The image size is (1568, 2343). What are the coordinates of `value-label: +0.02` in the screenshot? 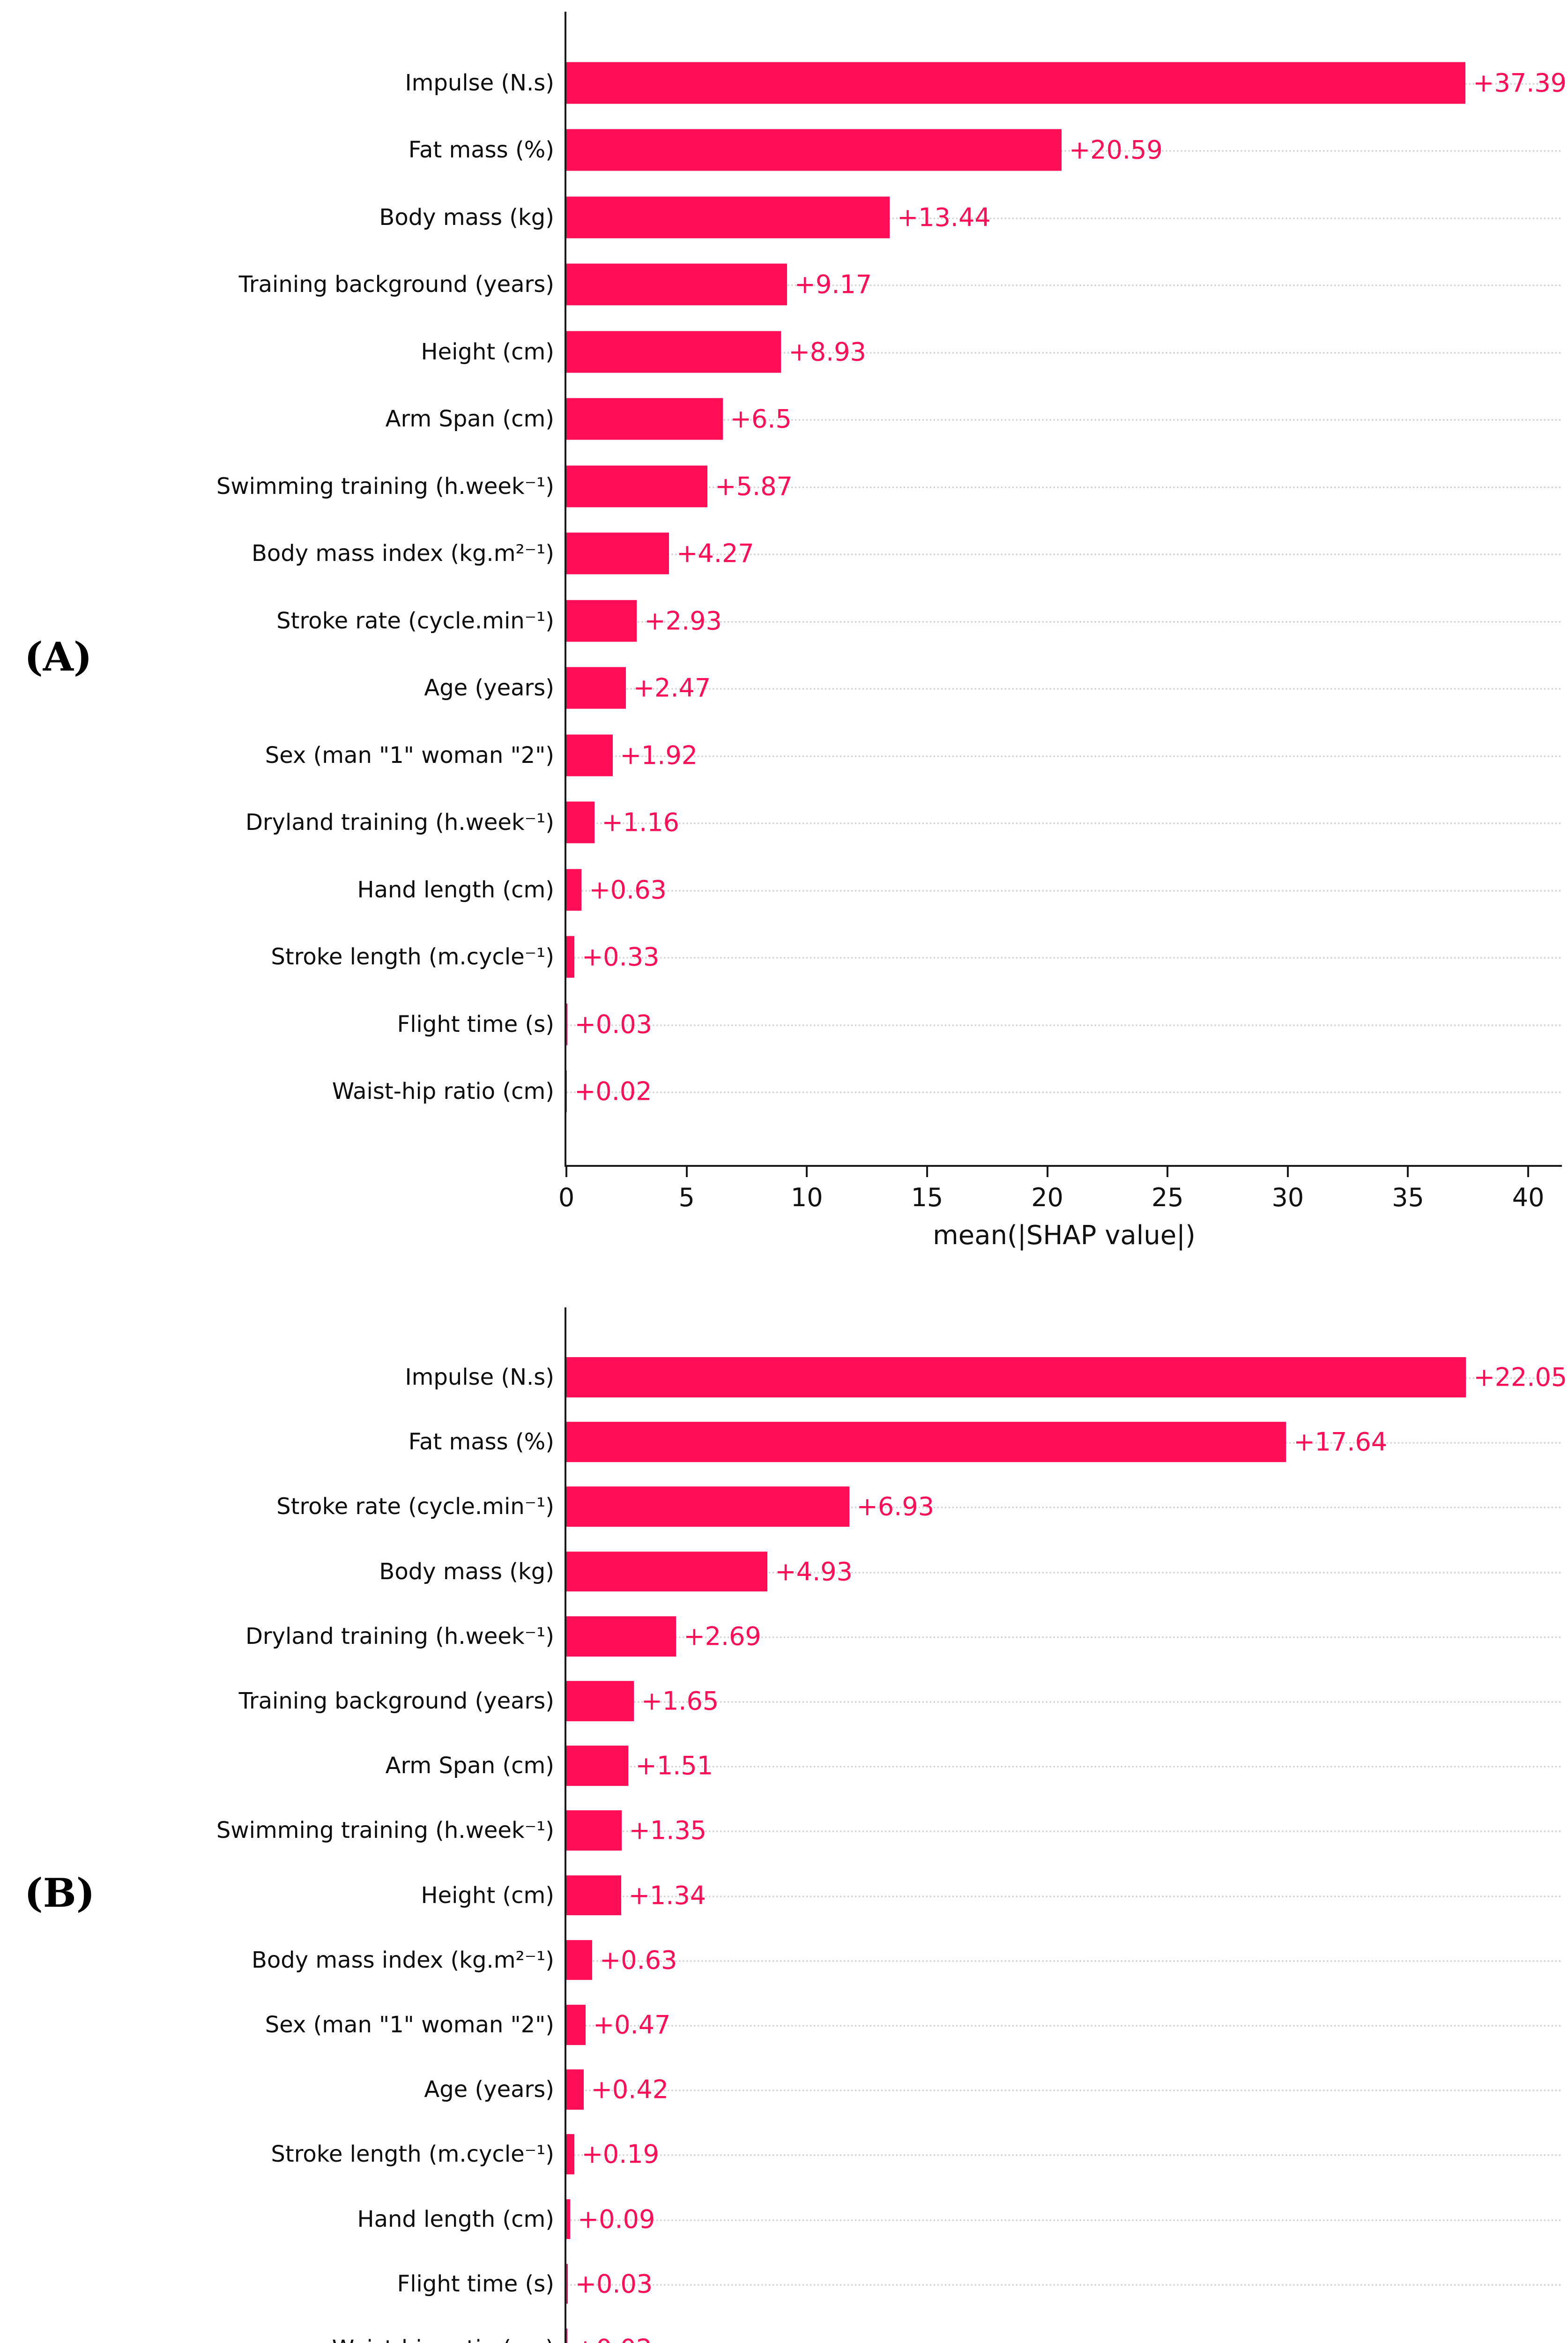 It's located at (613, 2338).